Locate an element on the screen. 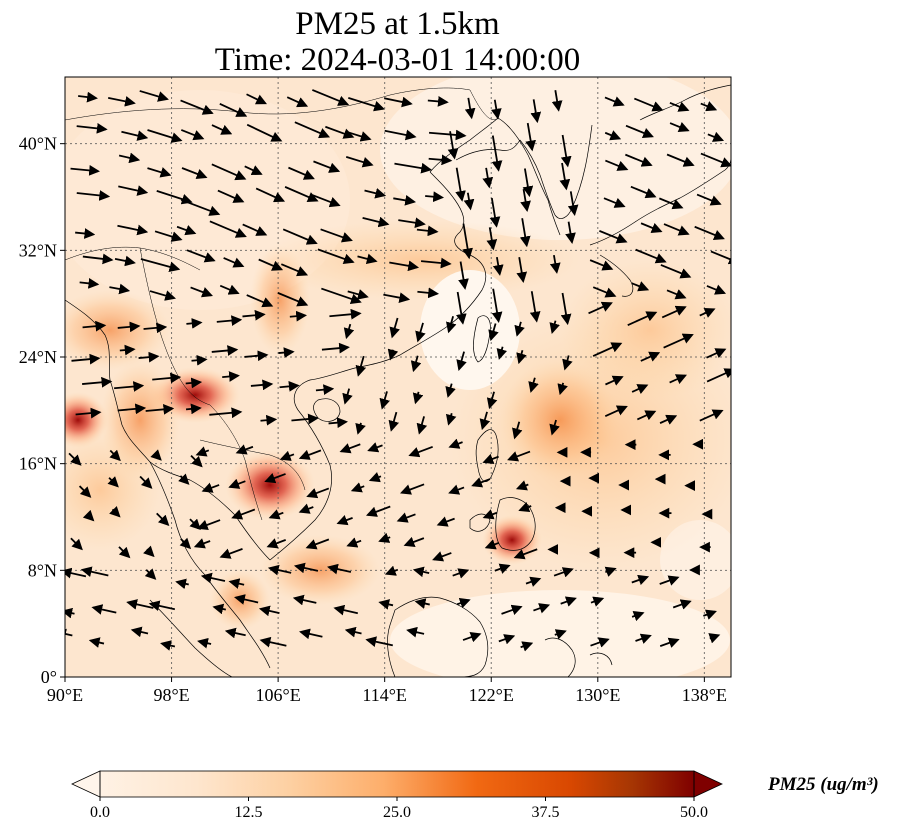  colorbar-body is located at coordinates (383, 784).